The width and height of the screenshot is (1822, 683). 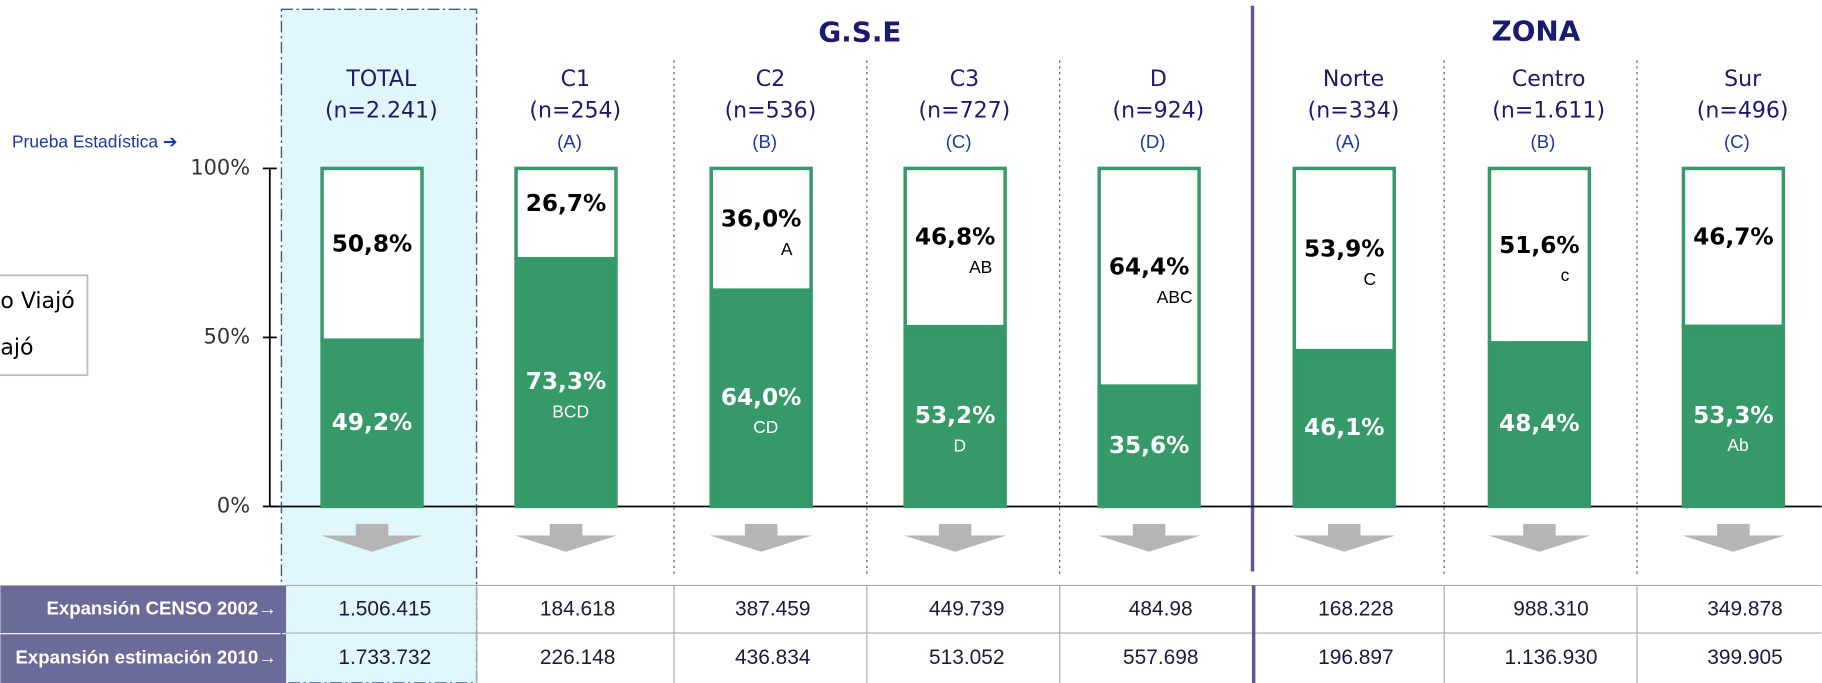 What do you see at coordinates (964, 79) in the screenshot?
I see `column-label: C3` at bounding box center [964, 79].